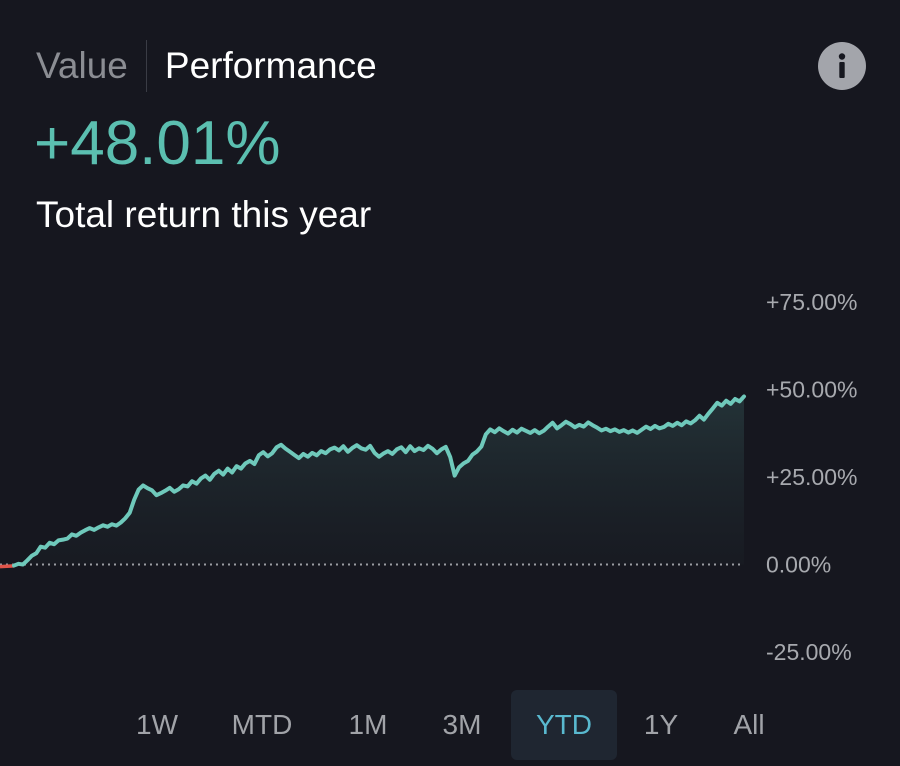 The height and width of the screenshot is (766, 900). What do you see at coordinates (749, 724) in the screenshot?
I see `range-all-button: All` at bounding box center [749, 724].